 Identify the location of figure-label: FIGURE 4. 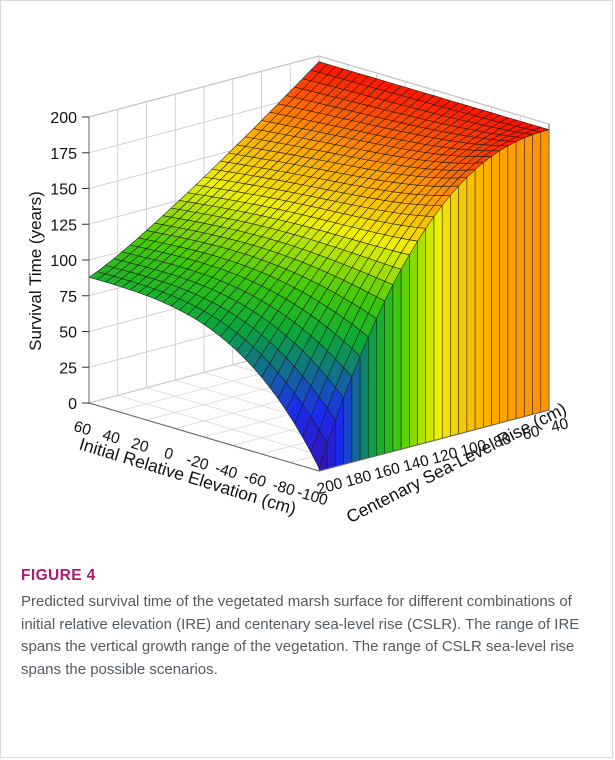
(58, 575).